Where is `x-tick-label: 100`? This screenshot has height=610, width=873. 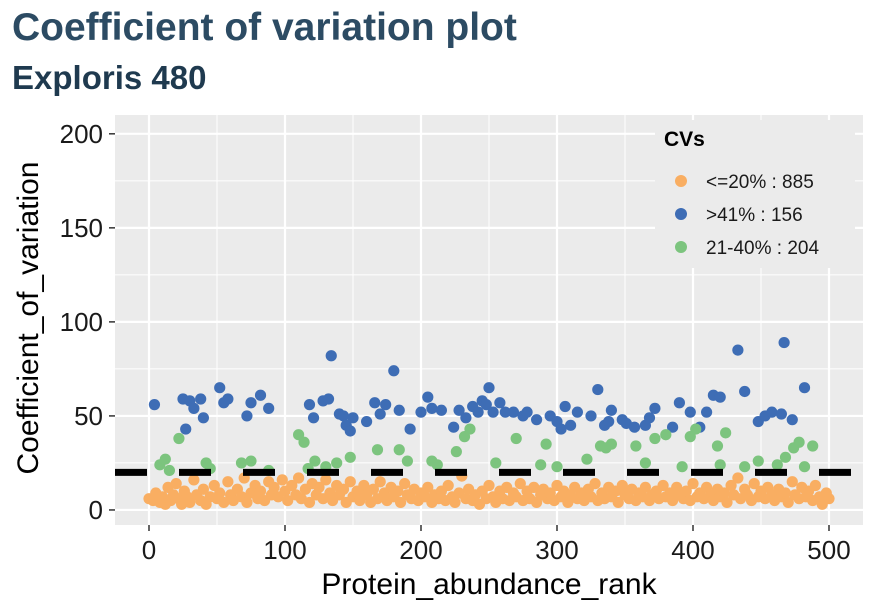
x-tick-label: 100 is located at coordinates (284, 550).